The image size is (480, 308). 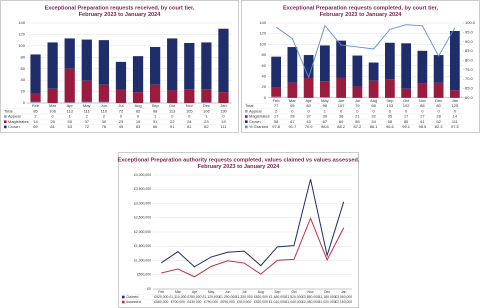 What do you see at coordinates (142, 260) in the screenshot?
I see `y-tick-label: £1,000,000` at bounding box center [142, 260].